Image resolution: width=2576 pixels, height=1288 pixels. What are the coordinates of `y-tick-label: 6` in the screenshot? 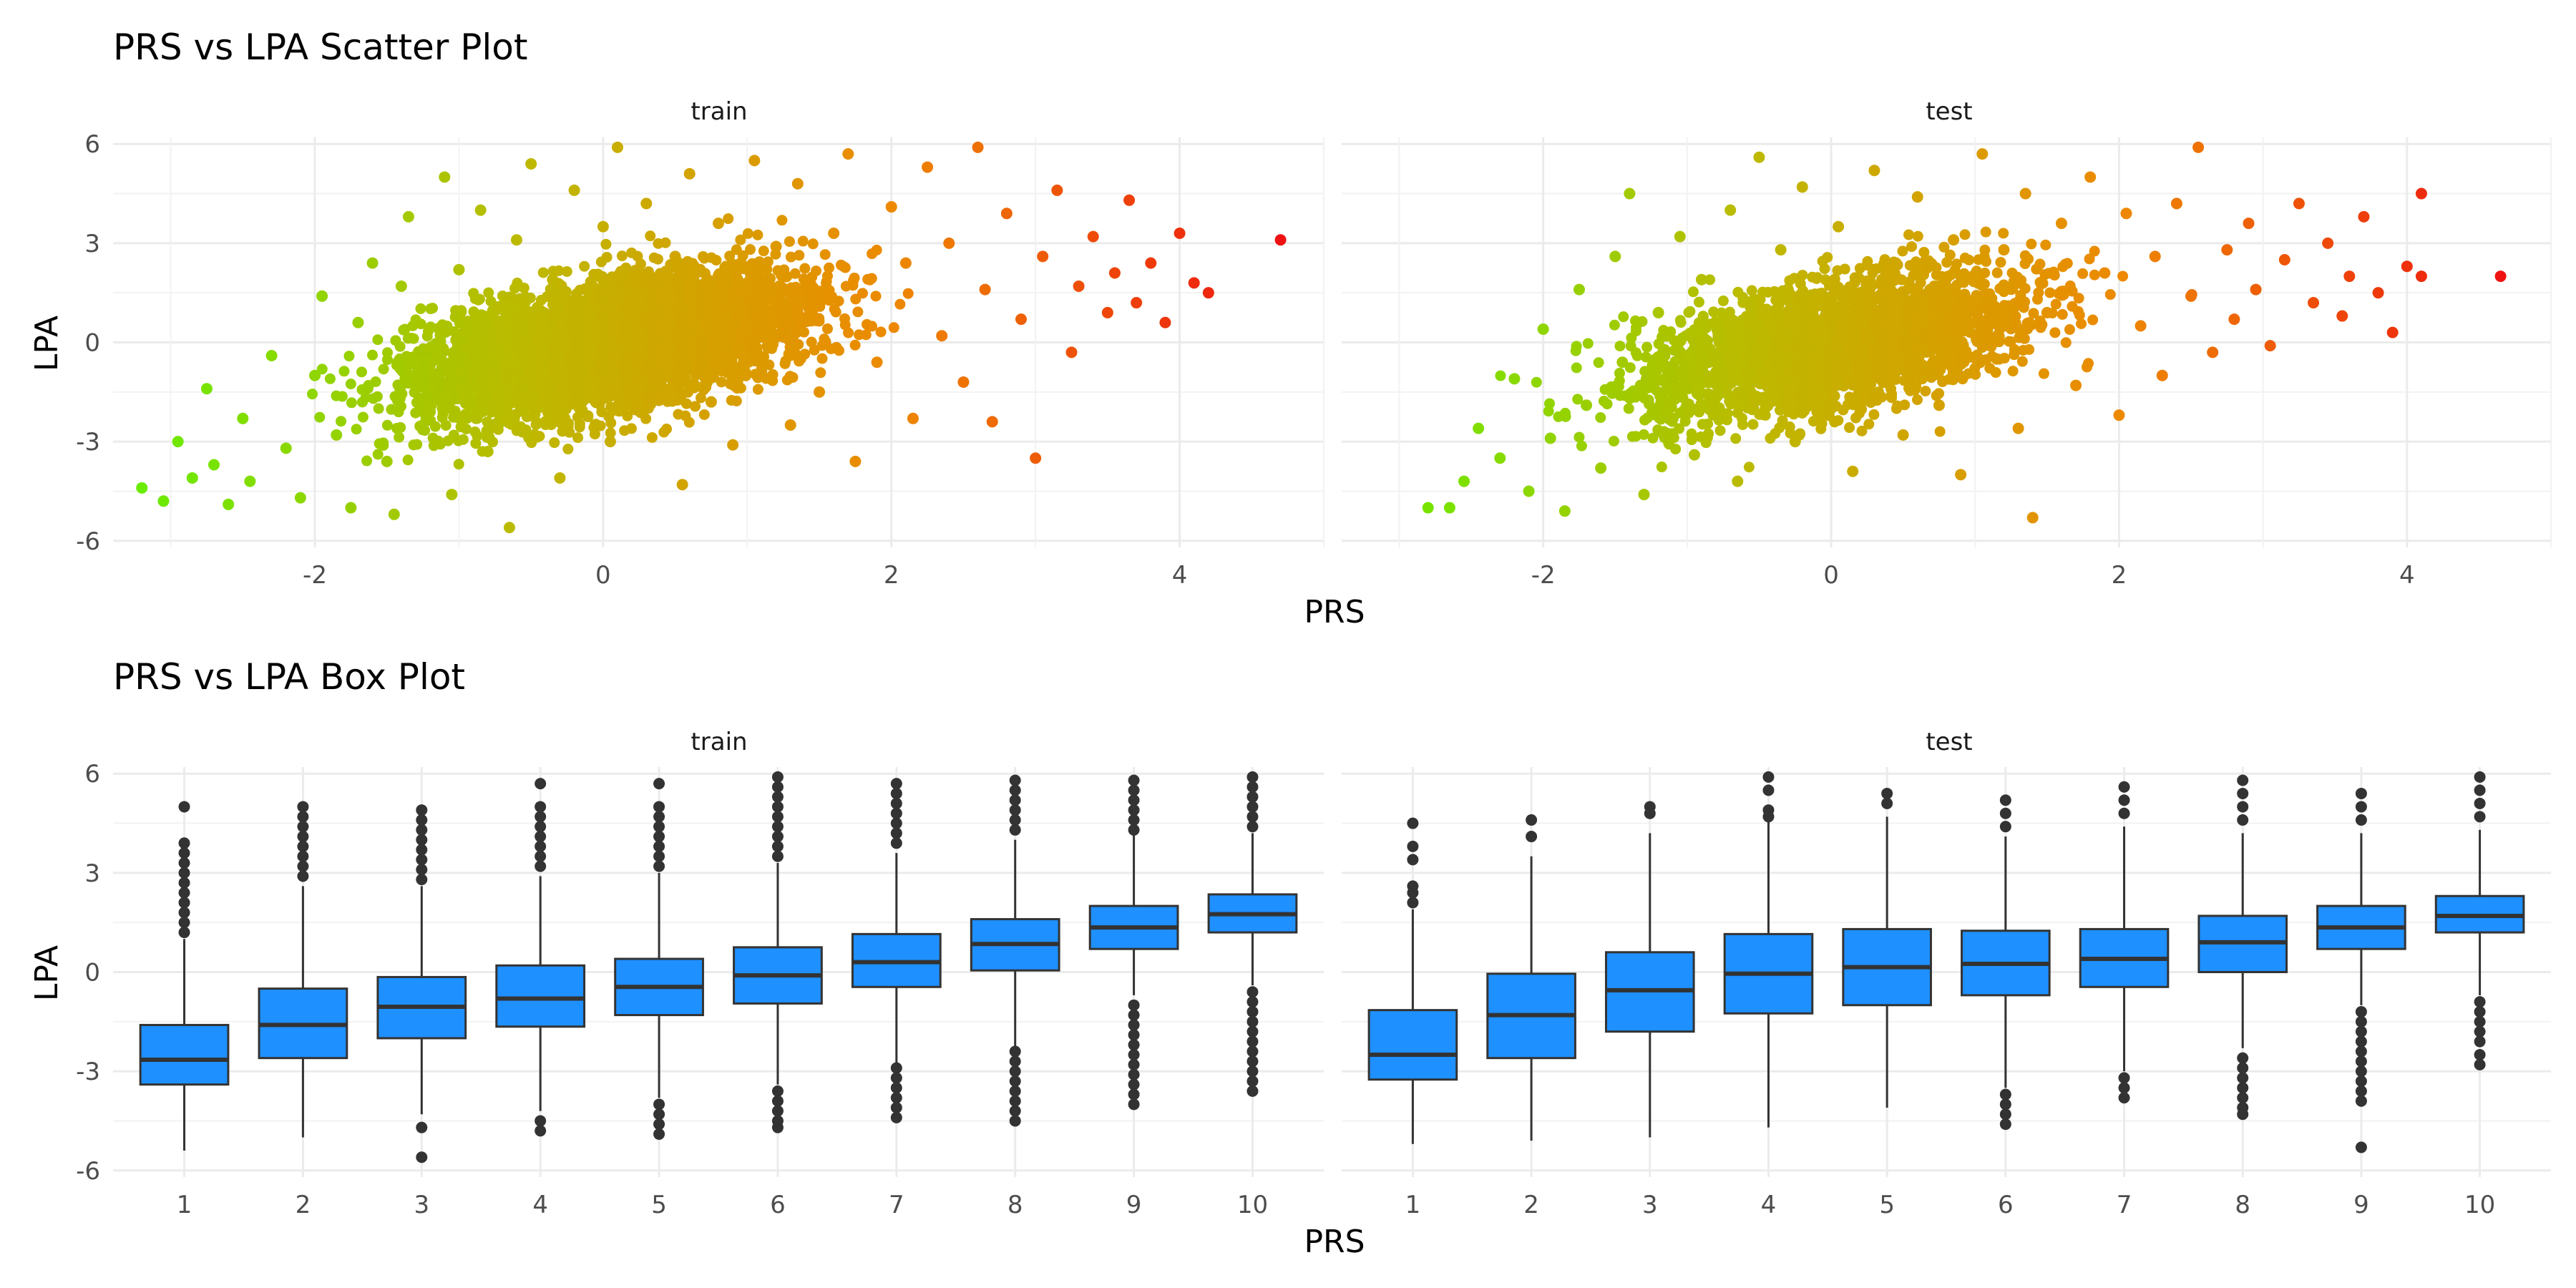 It's located at (92, 144).